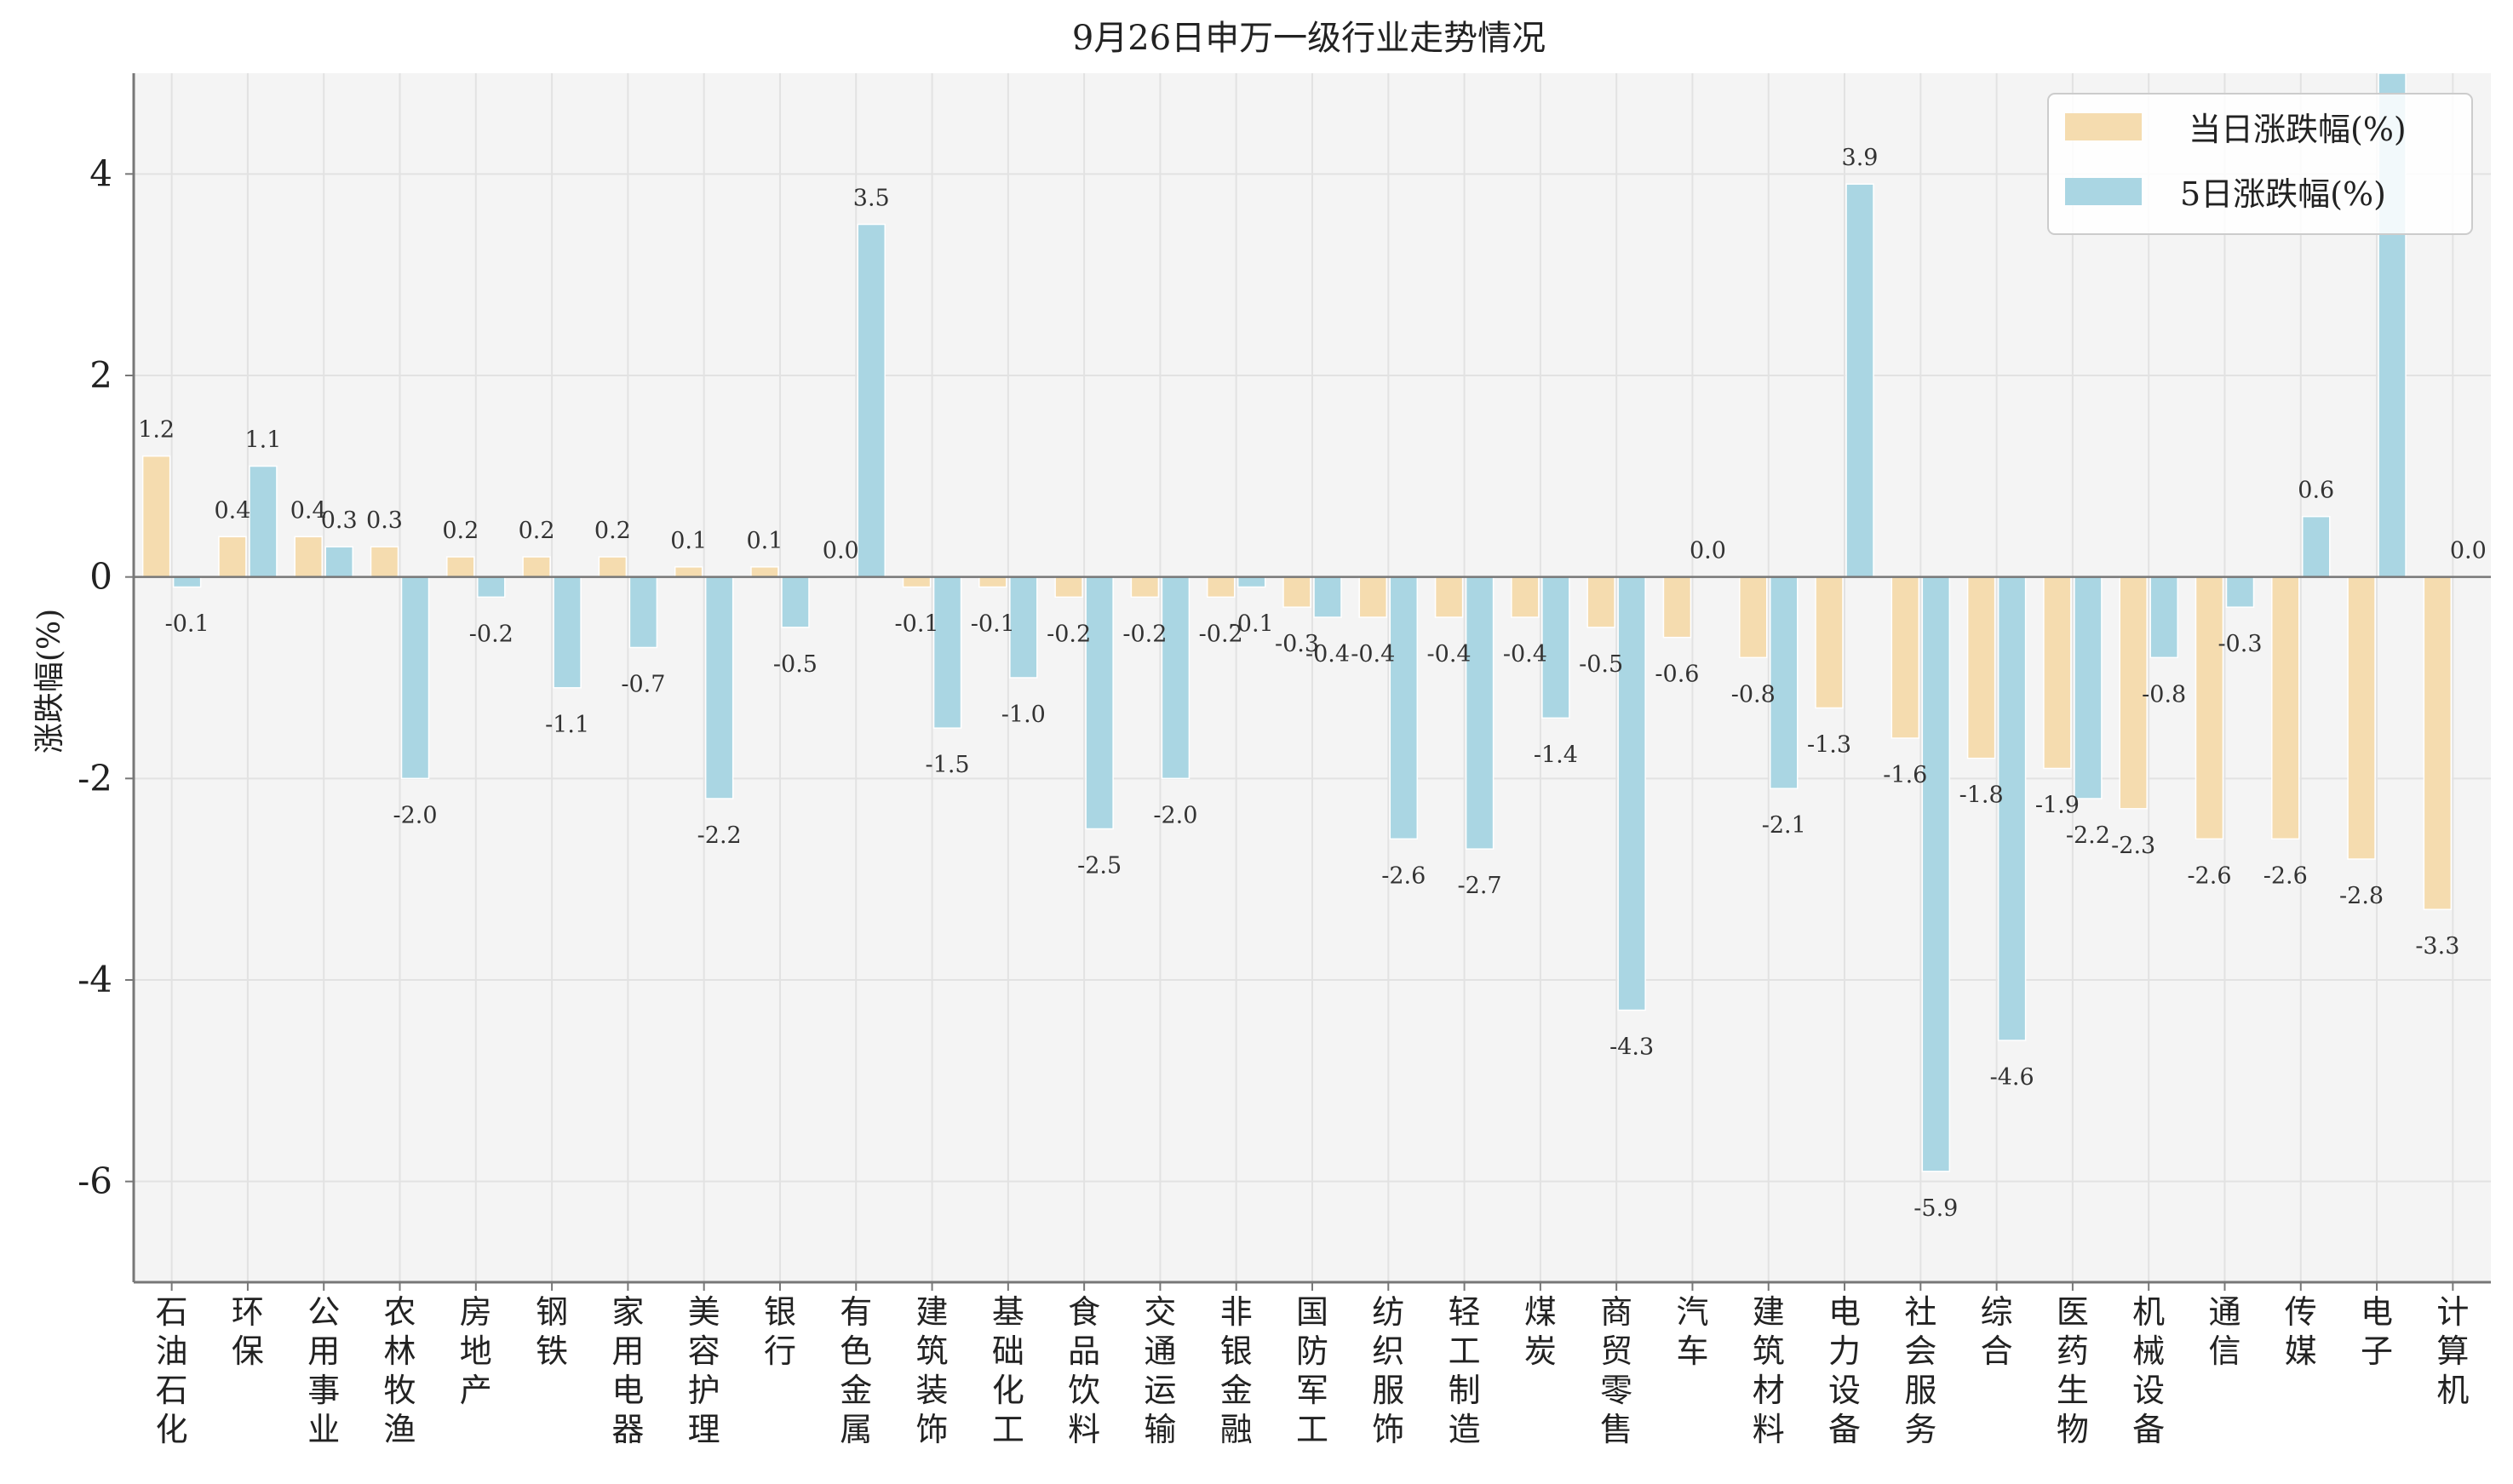 The height and width of the screenshot is (1484, 2513). I want to click on data-label: 0.6, so click(2316, 491).